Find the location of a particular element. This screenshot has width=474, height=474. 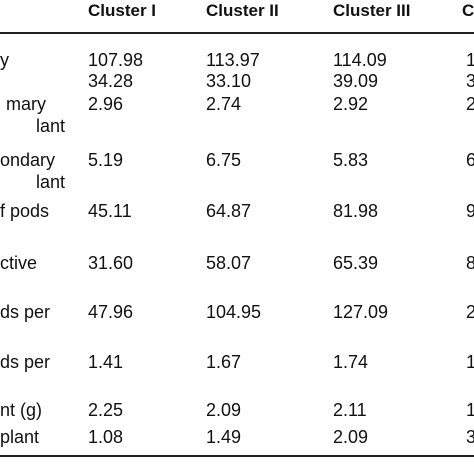

cell: 5.19 is located at coordinates (106, 160).